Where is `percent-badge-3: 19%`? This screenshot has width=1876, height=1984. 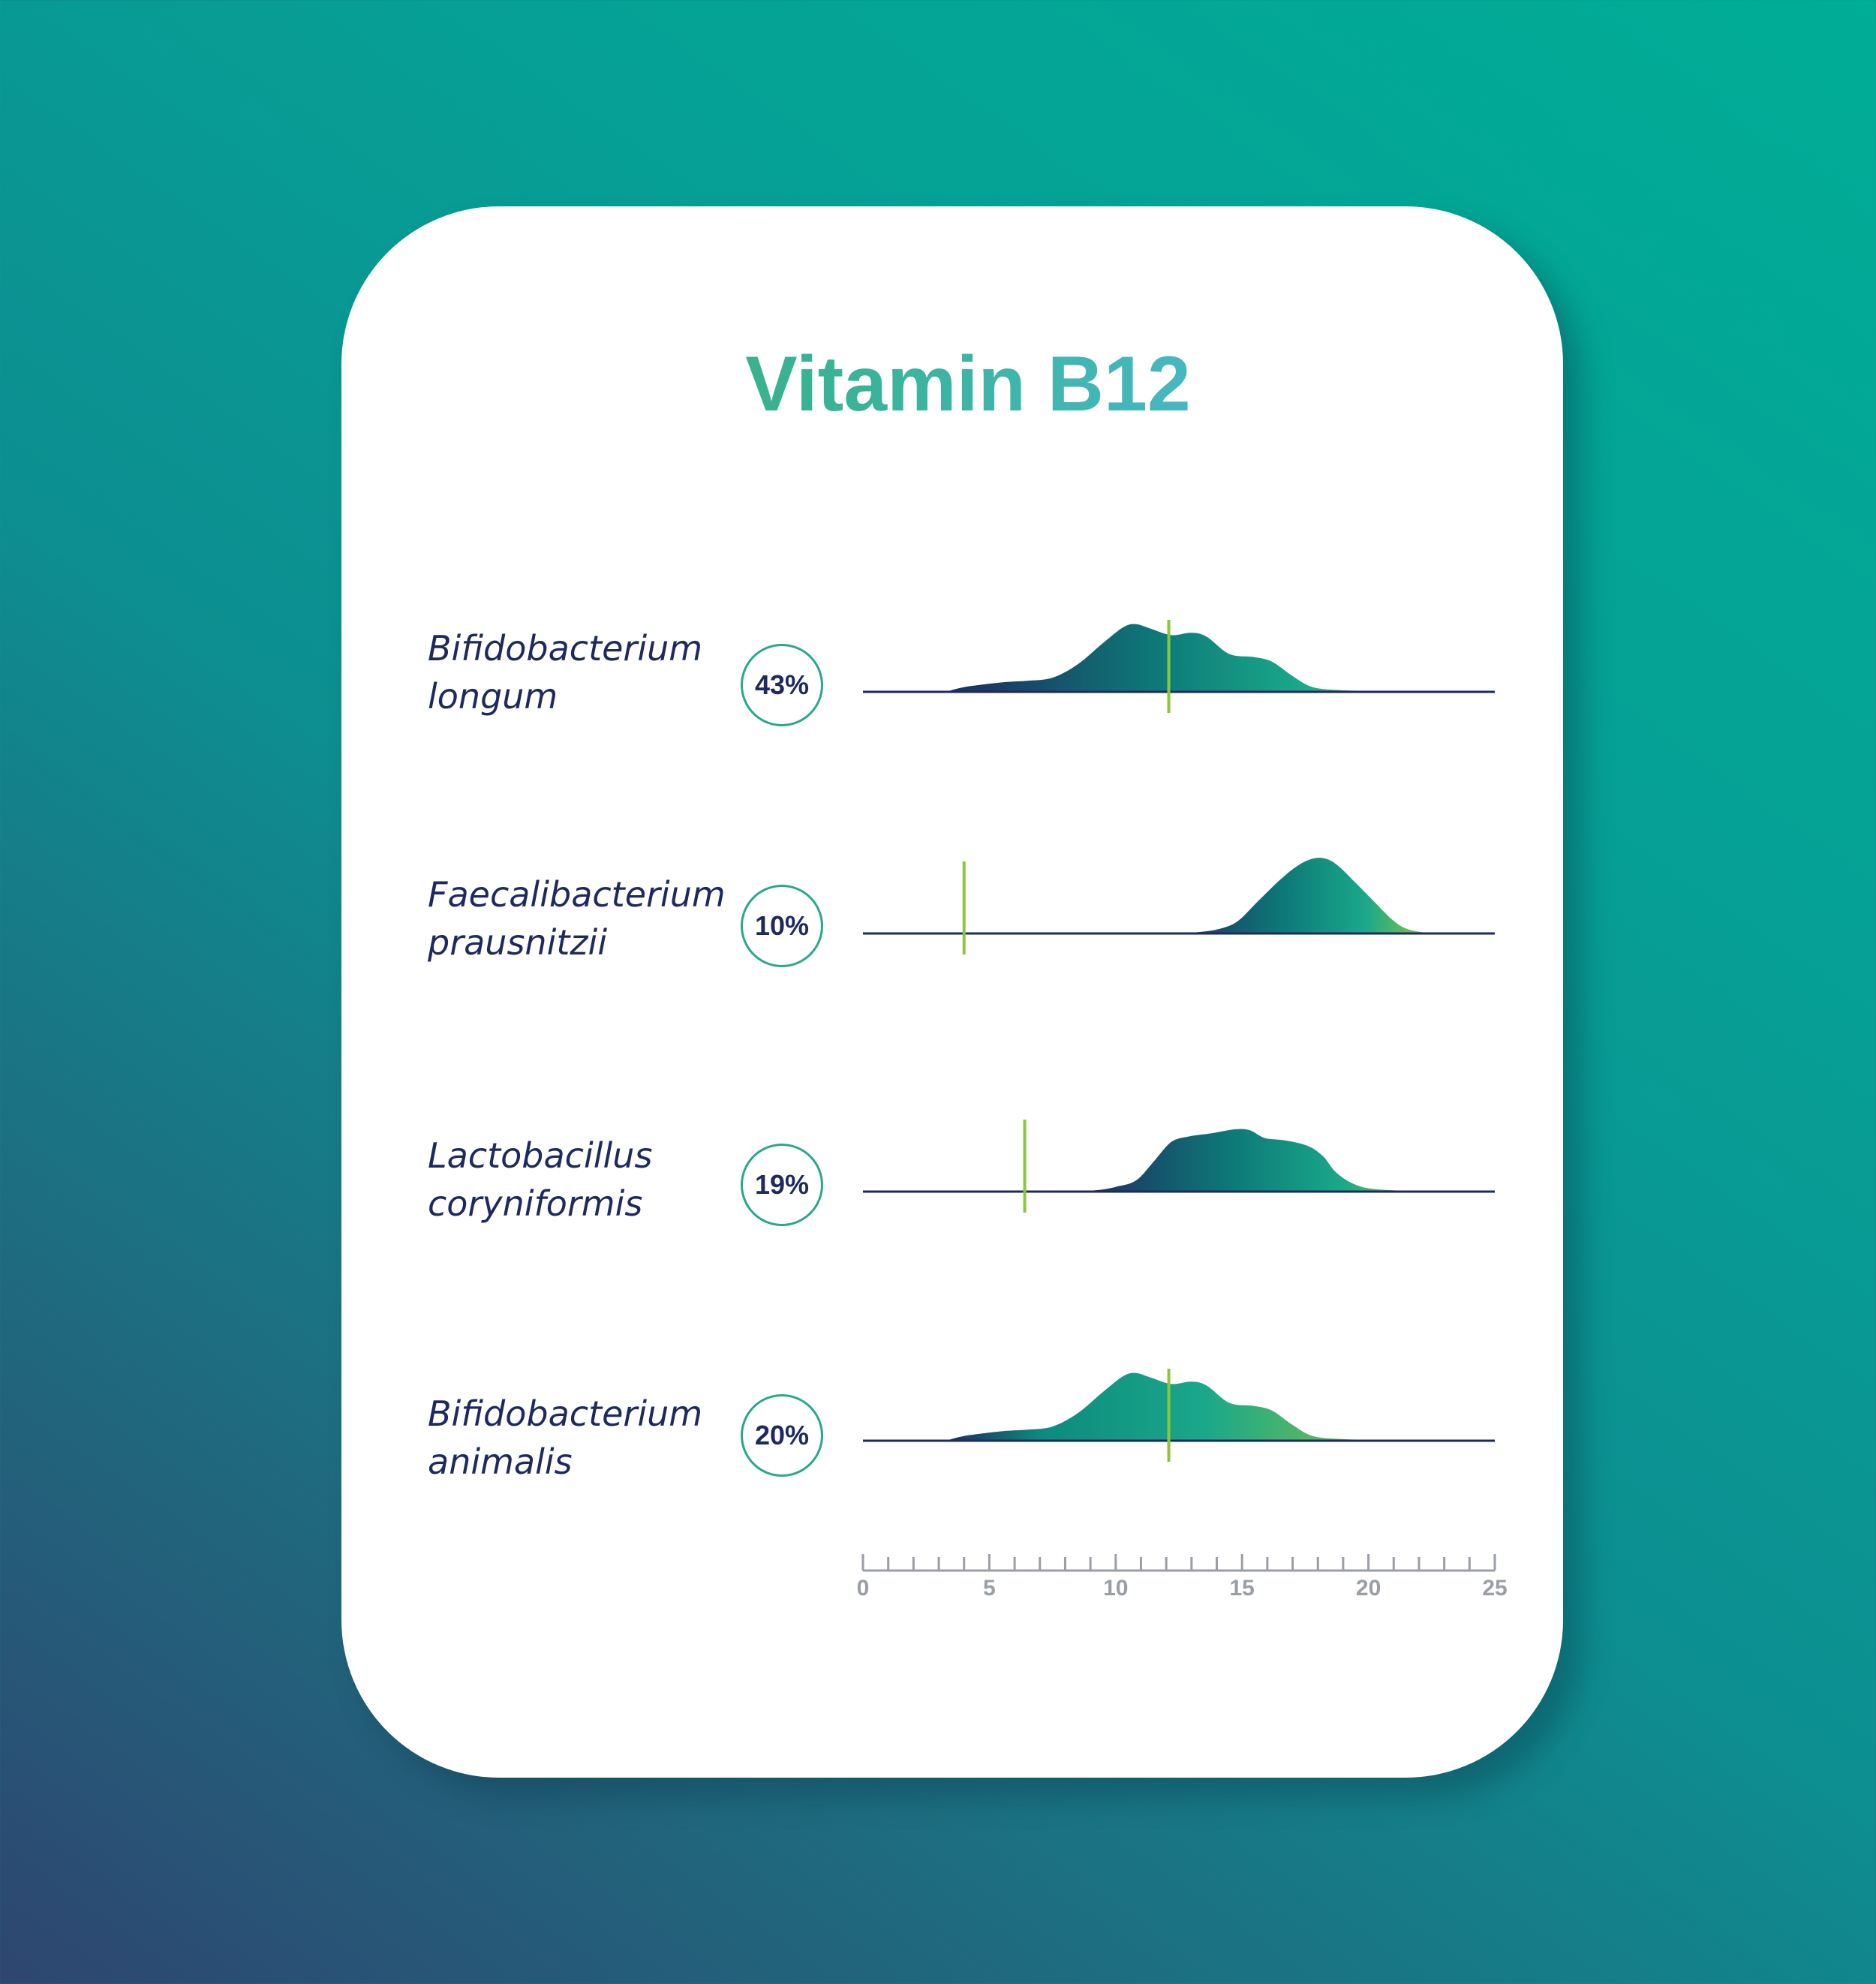
percent-badge-3: 19% is located at coordinates (782, 1185).